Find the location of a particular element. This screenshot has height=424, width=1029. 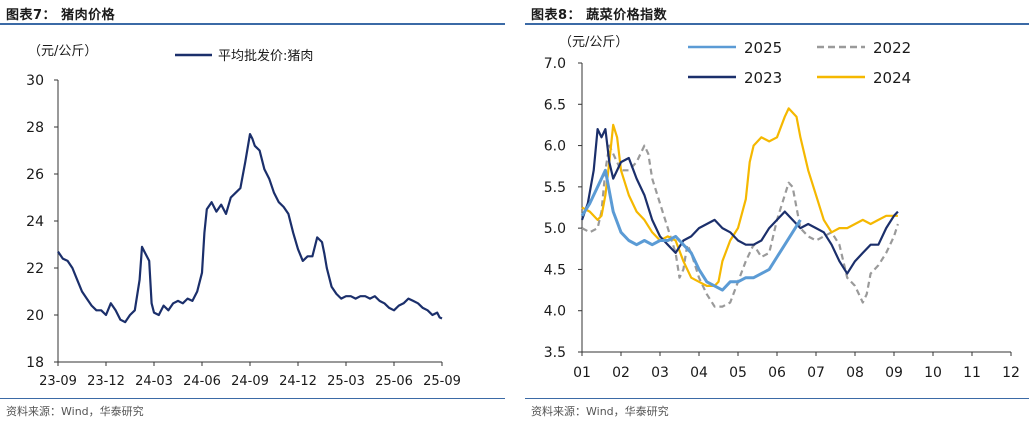

x-tick-label: 24-03 is located at coordinates (154, 381).